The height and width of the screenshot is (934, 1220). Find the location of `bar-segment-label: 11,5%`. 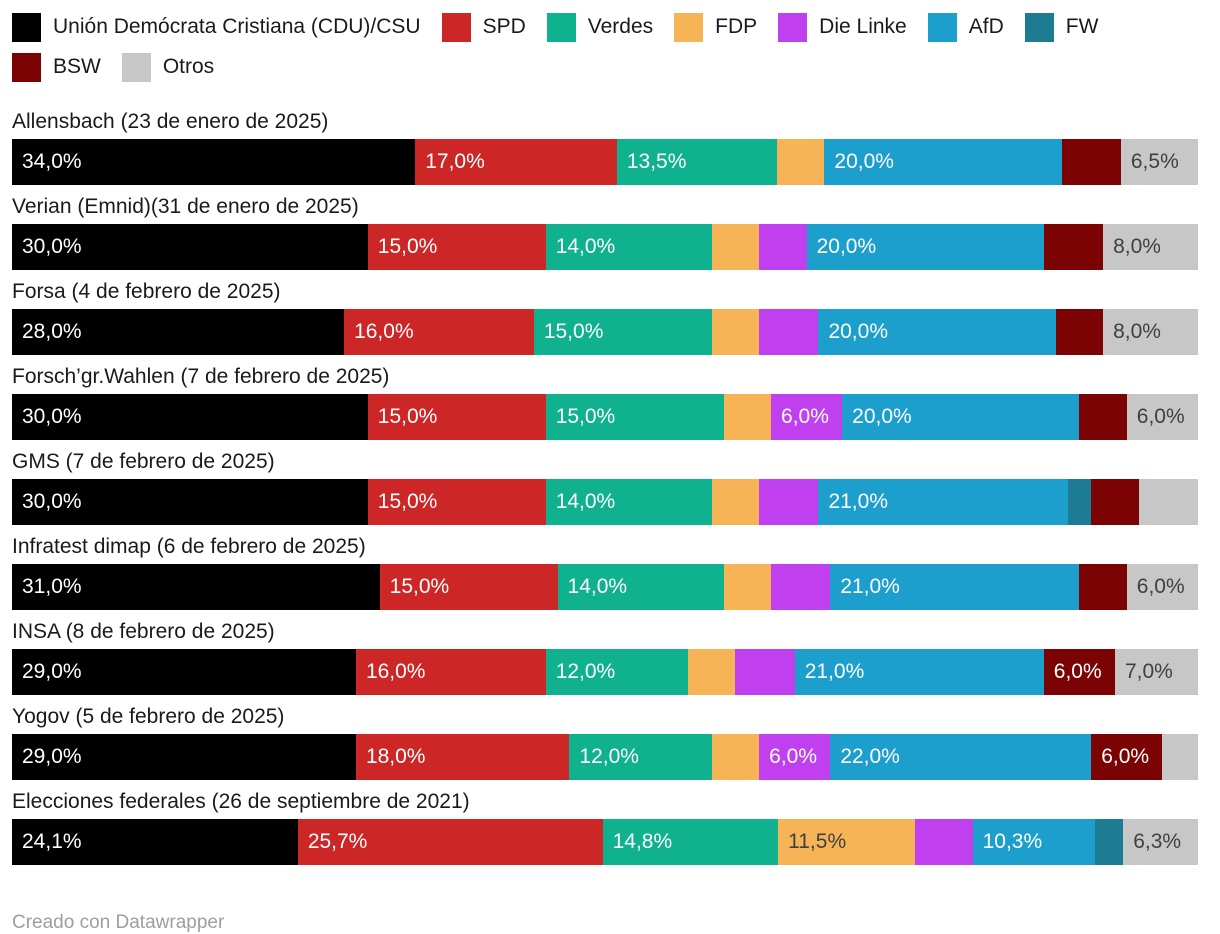

bar-segment-label: 11,5% is located at coordinates (817, 841).